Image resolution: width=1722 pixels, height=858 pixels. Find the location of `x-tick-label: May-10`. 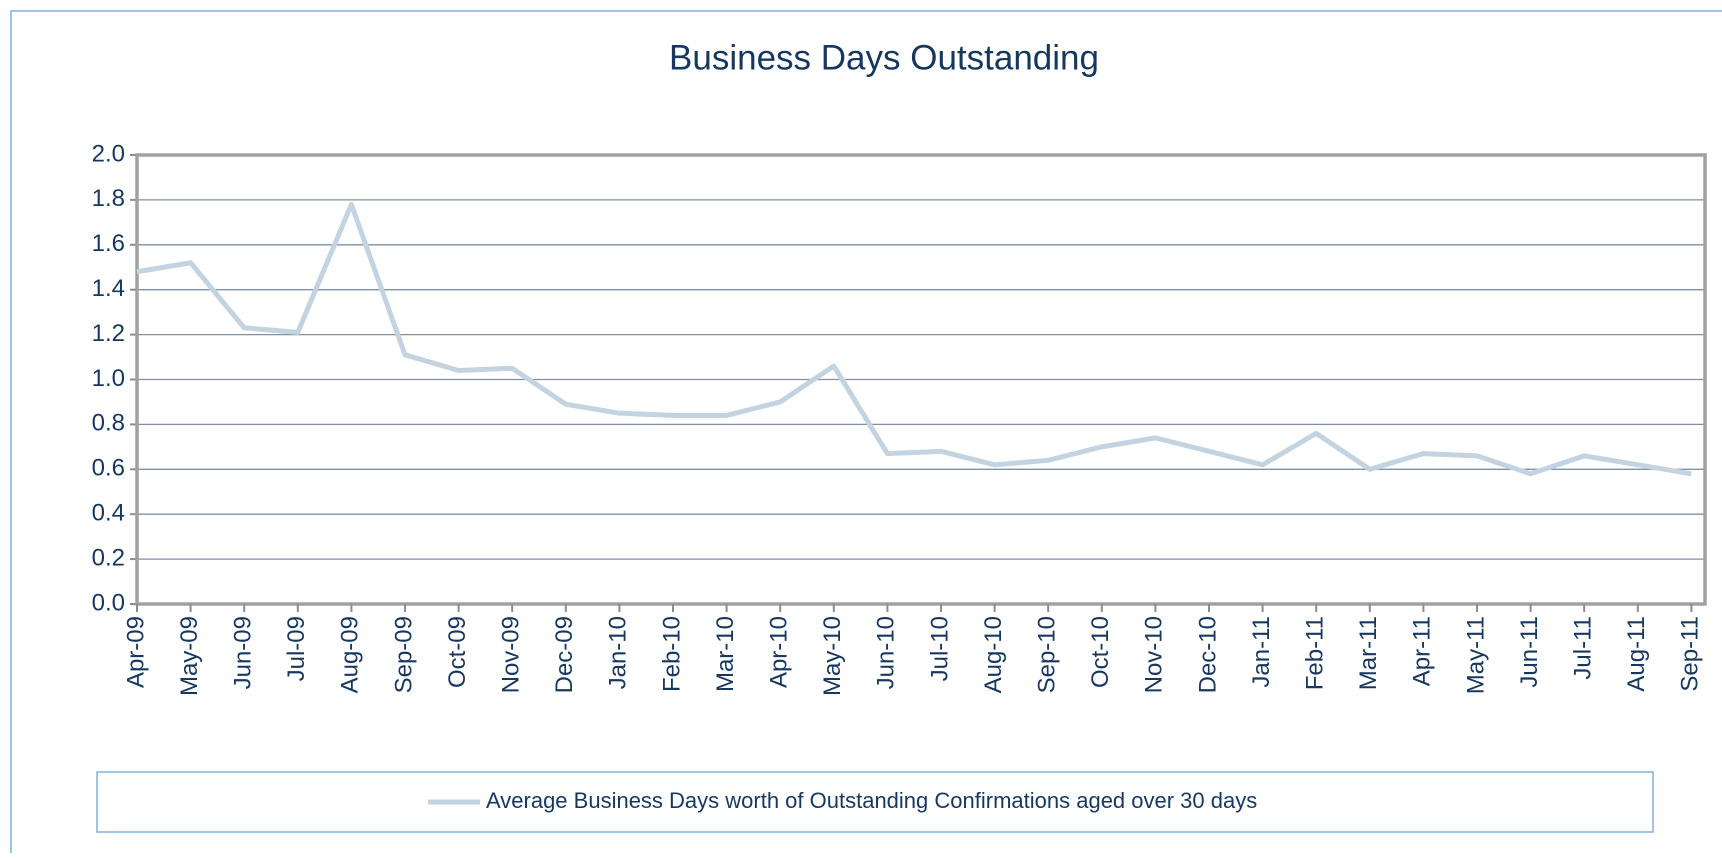

x-tick-label: May-10 is located at coordinates (832, 656).